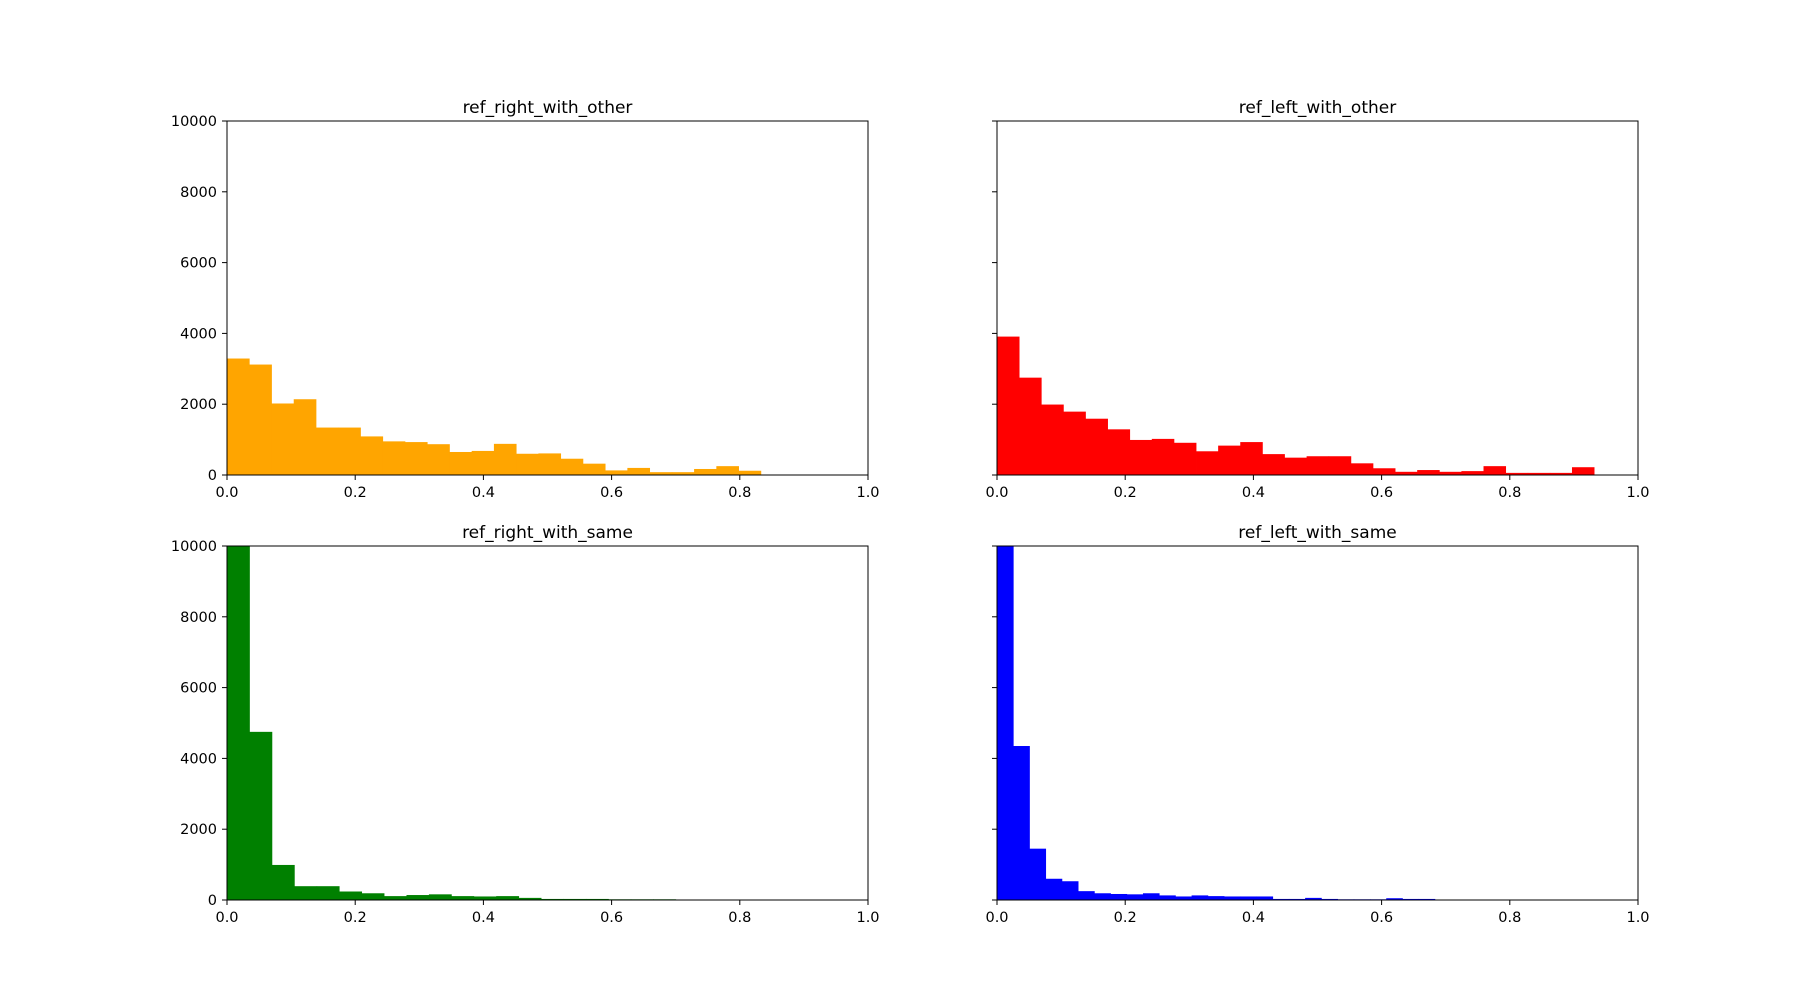 The width and height of the screenshot is (1800, 1005). What do you see at coordinates (1317, 724) in the screenshot?
I see `subplot-ref-left-with-same: 0.0 0.2 0.4 0.6 0.8 1.0 ref_left_with_same` at bounding box center [1317, 724].